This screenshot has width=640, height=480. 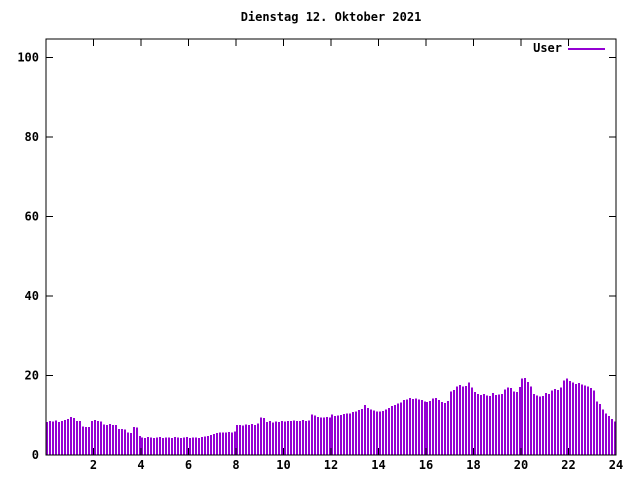 What do you see at coordinates (586, 48) in the screenshot?
I see `legend-line-sample` at bounding box center [586, 48].